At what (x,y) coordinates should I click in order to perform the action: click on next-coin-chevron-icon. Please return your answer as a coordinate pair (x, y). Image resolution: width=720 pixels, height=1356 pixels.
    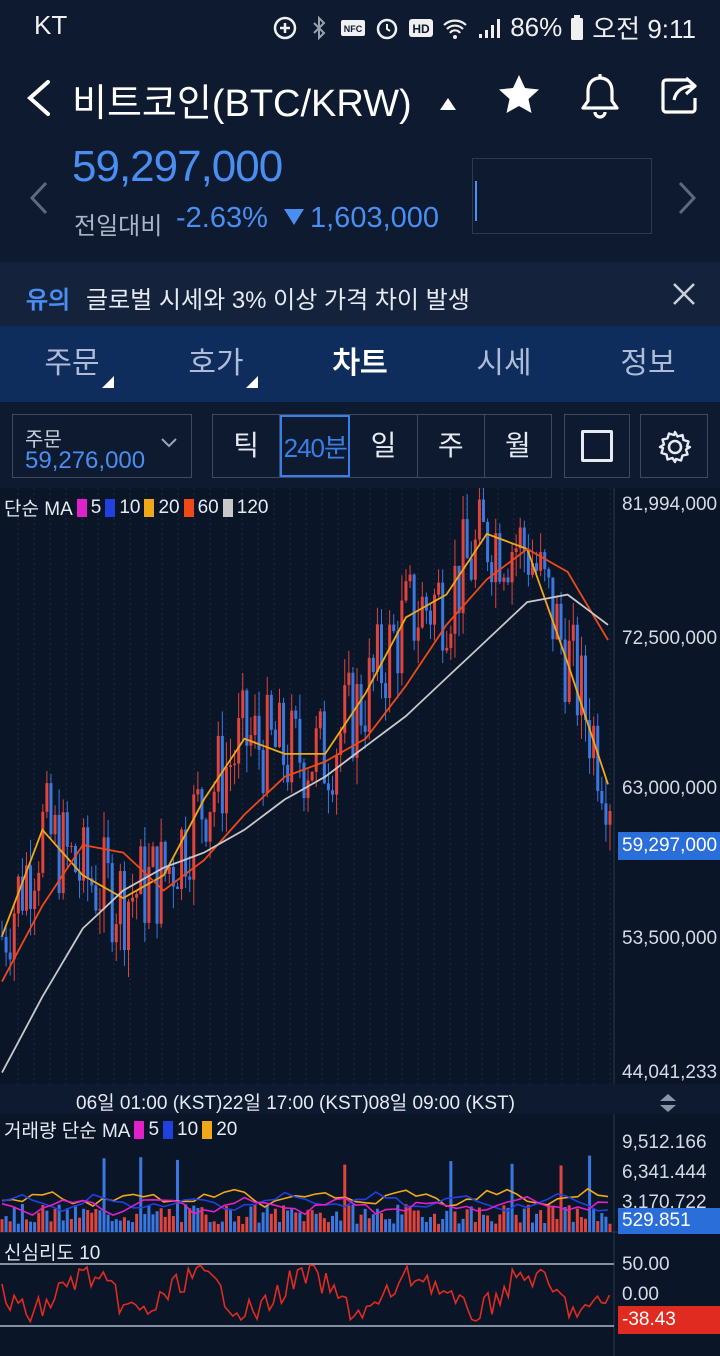
    Looking at the image, I should click on (687, 198).